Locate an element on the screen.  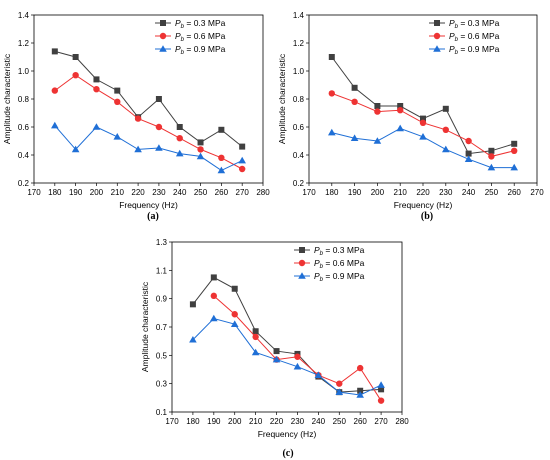
x-tick-label: 200 is located at coordinates (97, 192).